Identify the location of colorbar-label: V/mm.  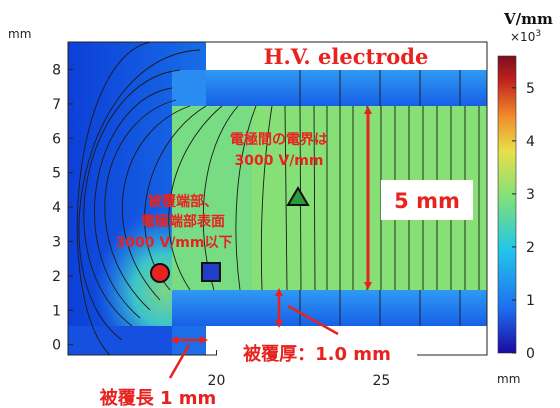
(528, 19).